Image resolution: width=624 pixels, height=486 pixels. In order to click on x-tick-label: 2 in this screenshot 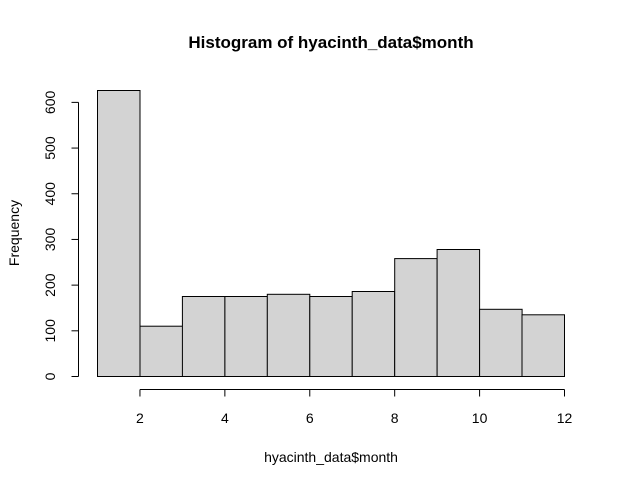, I will do `click(140, 418)`.